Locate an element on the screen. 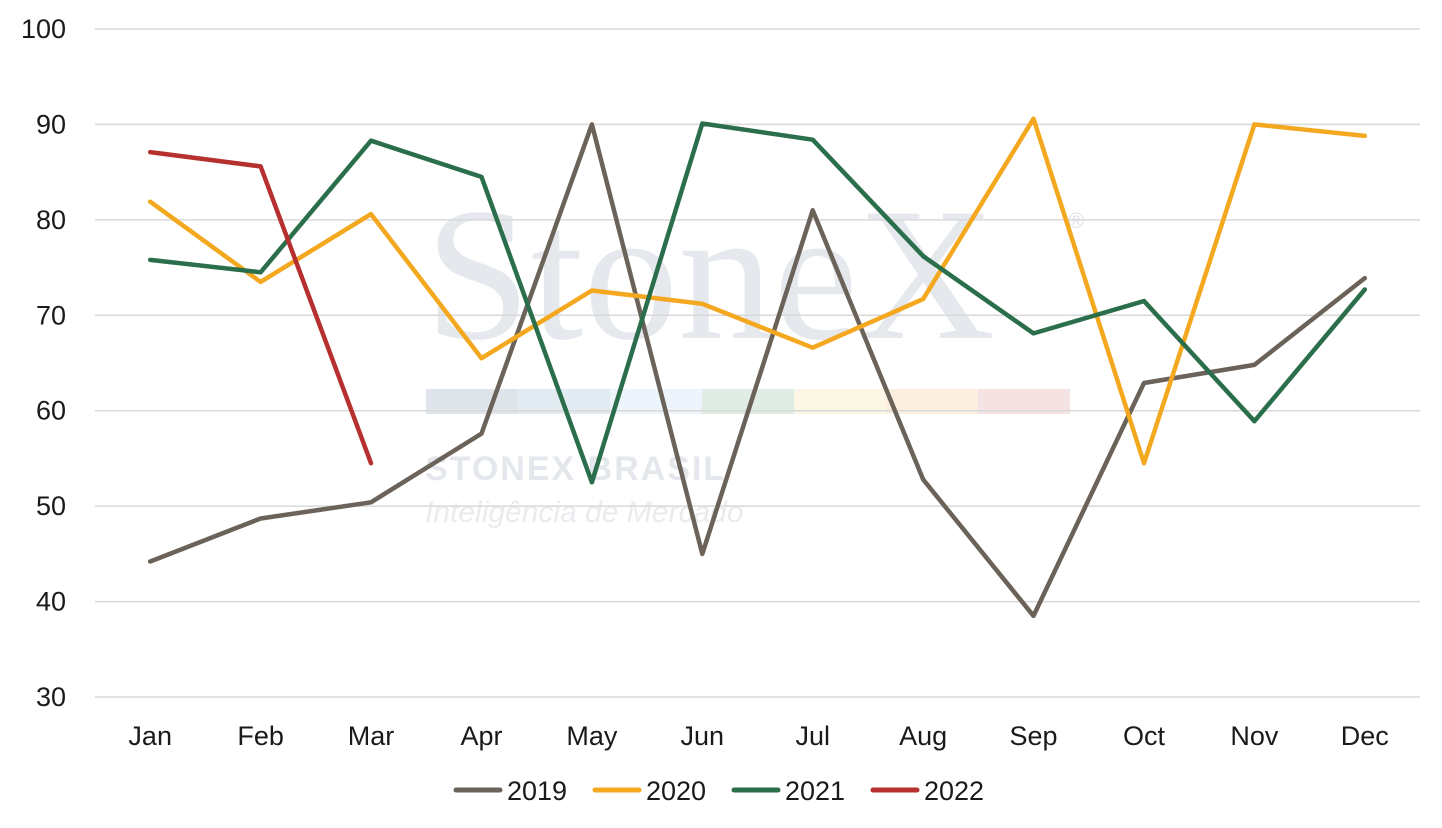 The width and height of the screenshot is (1442, 828). x-tick-label: Jul is located at coordinates (812, 736).